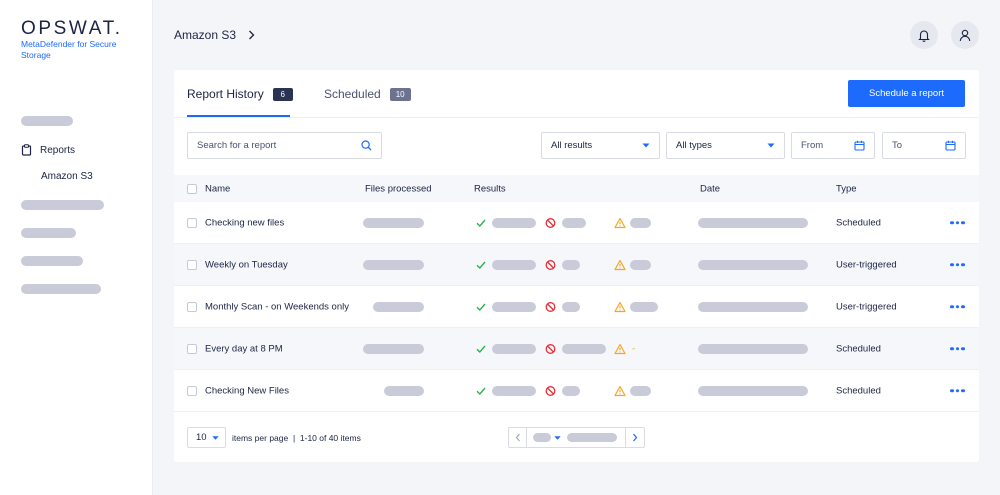 This screenshot has width=1000, height=495. Describe the element at coordinates (897, 145) in the screenshot. I see `to-placeholder: To` at that location.